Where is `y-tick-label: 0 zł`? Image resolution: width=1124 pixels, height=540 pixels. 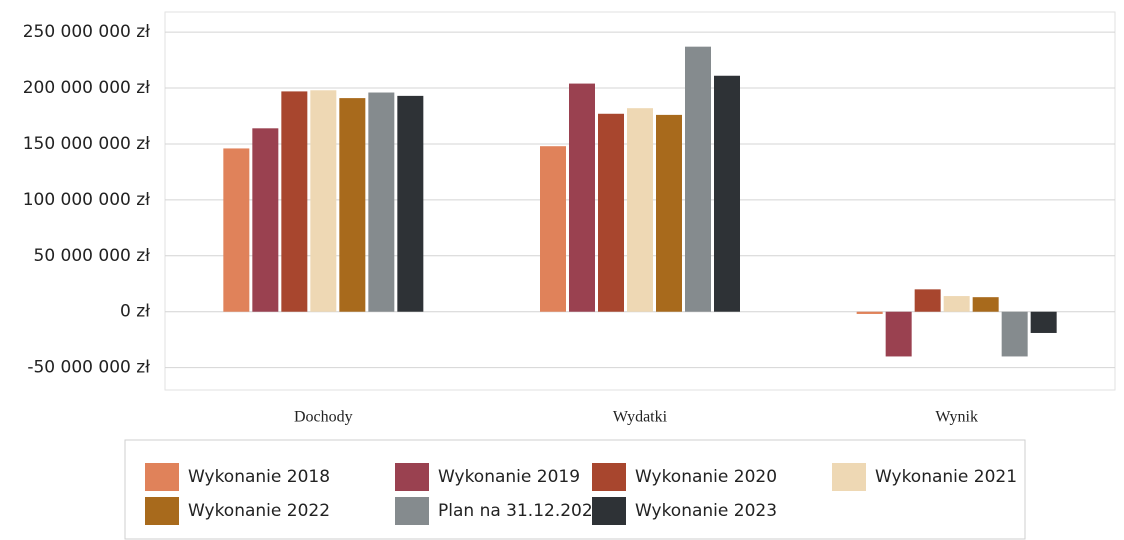
y-tick-label: 0 zł is located at coordinates (135, 312).